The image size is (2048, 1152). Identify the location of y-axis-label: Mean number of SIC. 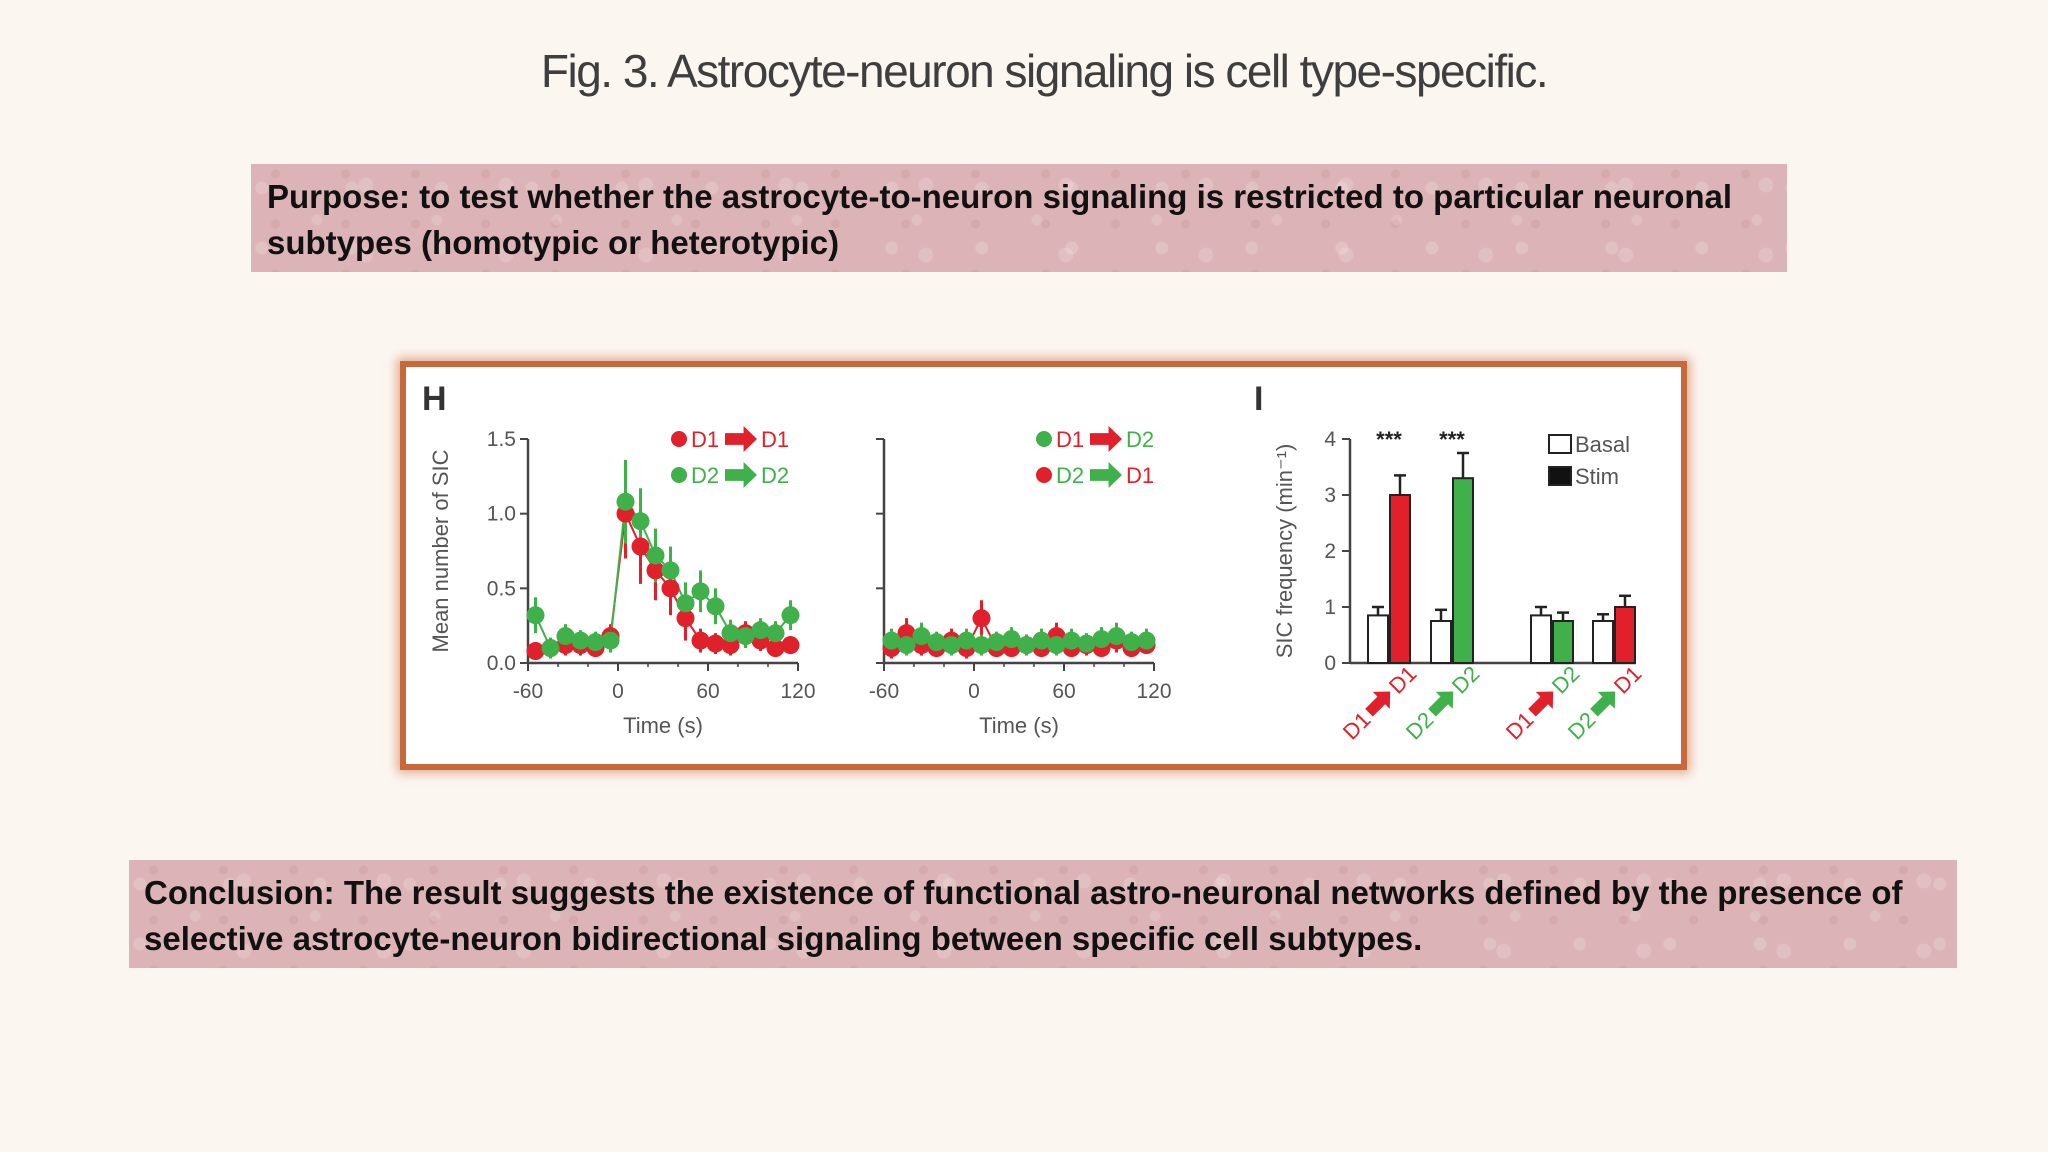
(440, 550).